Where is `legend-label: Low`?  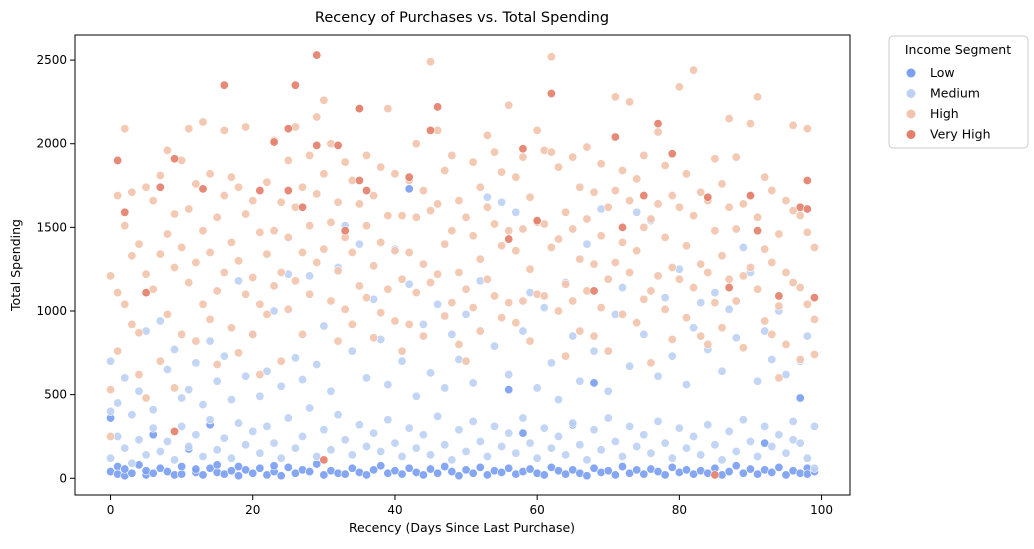
legend-label: Low is located at coordinates (942, 72).